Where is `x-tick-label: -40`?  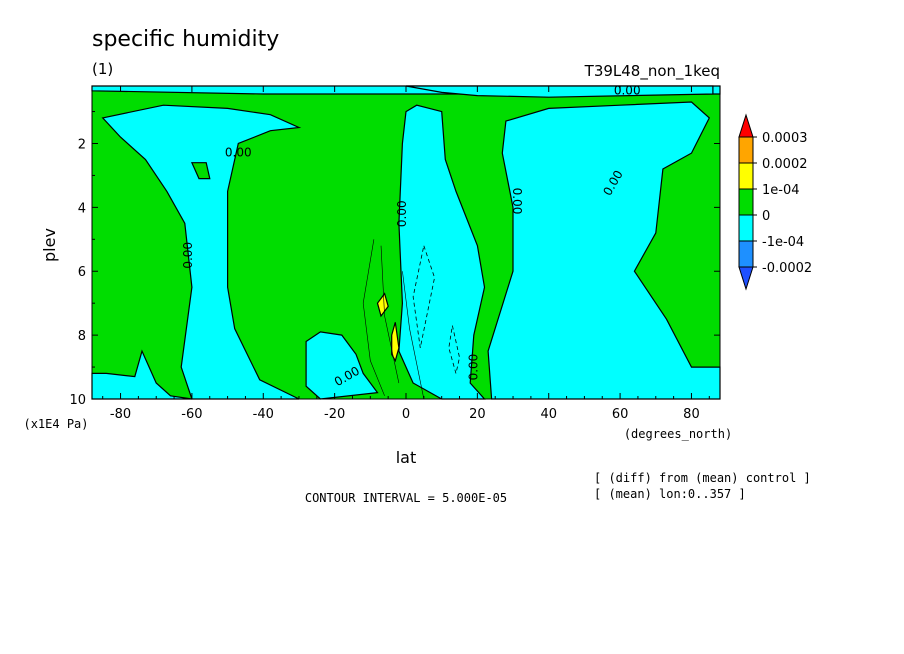 x-tick-label: -40 is located at coordinates (263, 414).